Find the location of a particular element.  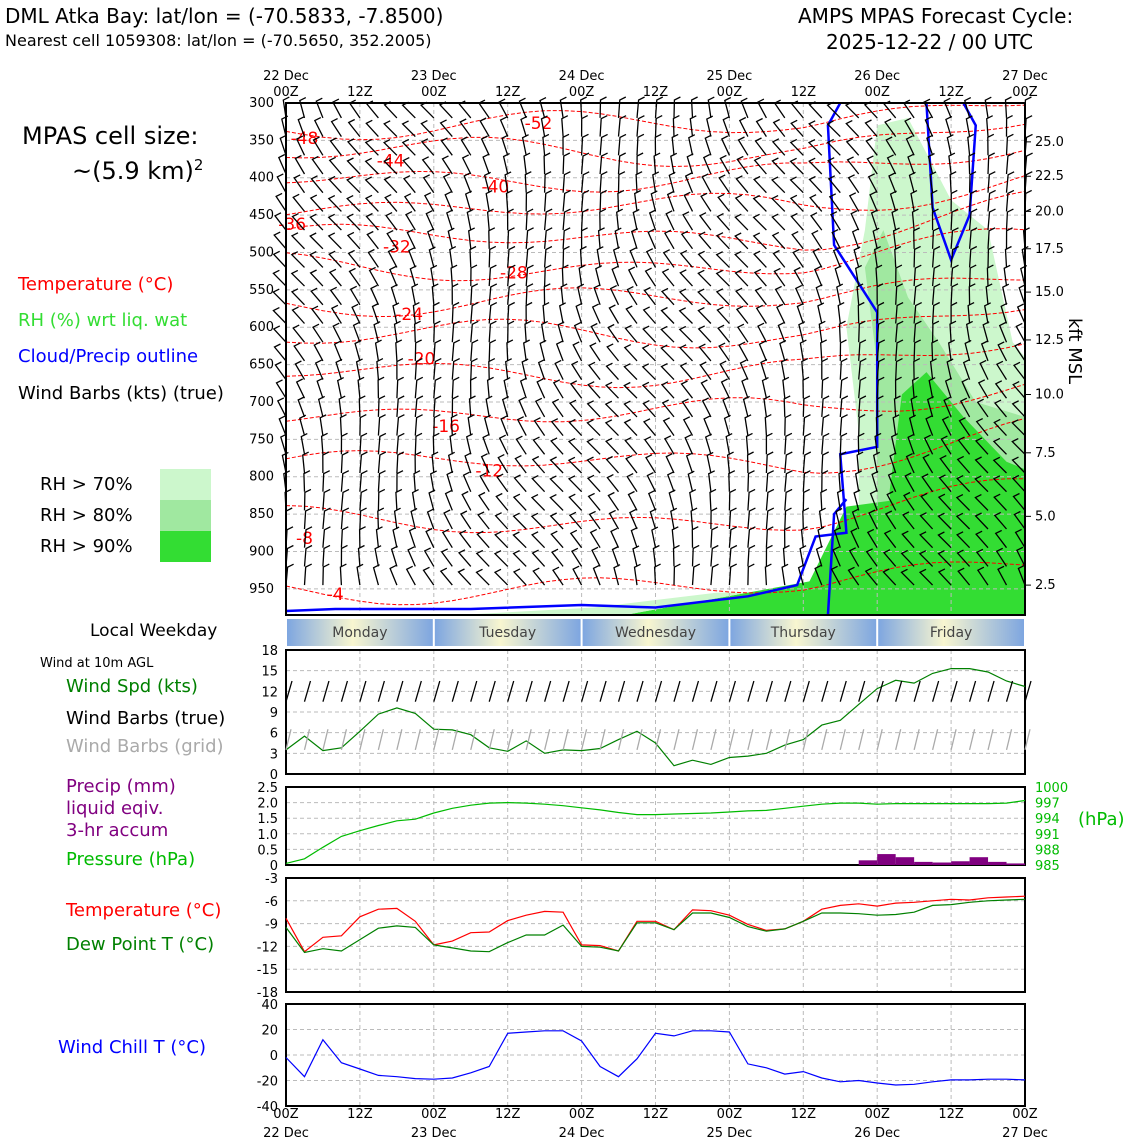

y-tick-label: 2.0 is located at coordinates (267, 804).